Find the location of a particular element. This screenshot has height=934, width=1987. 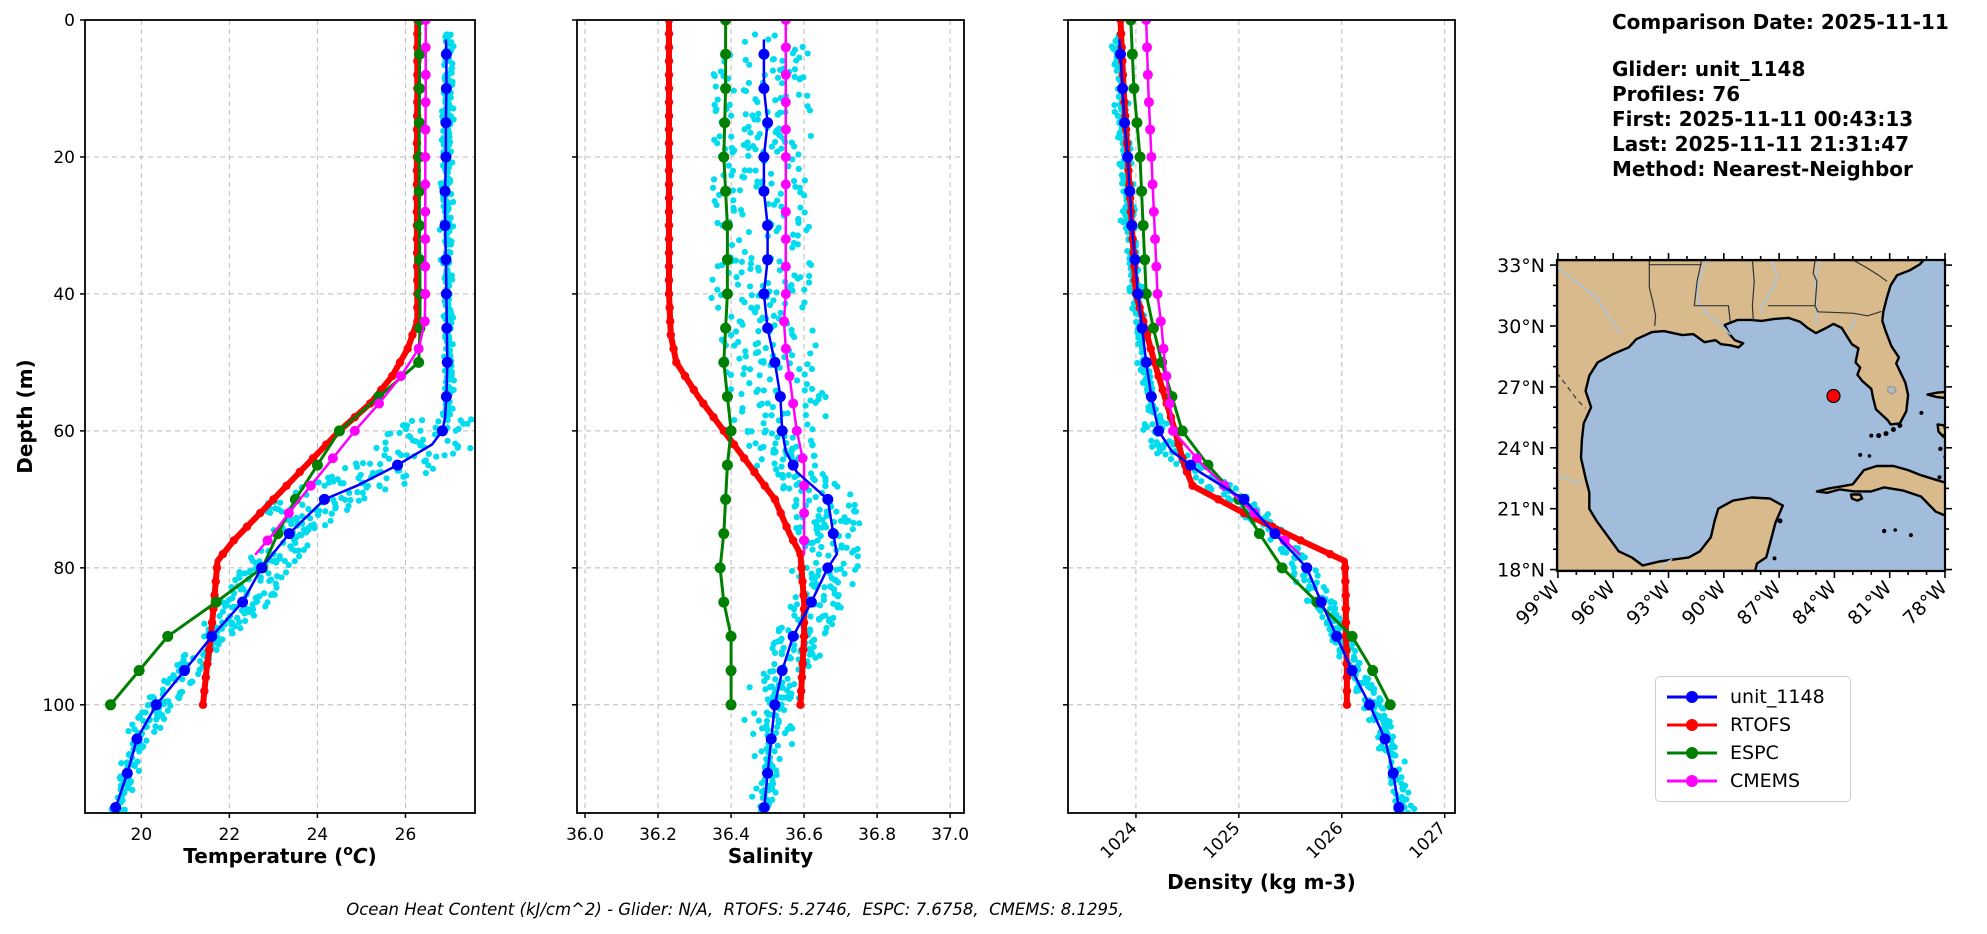

legend-box: unit_1148 RTOFS ESPC CMEMS is located at coordinates (1753, 739).